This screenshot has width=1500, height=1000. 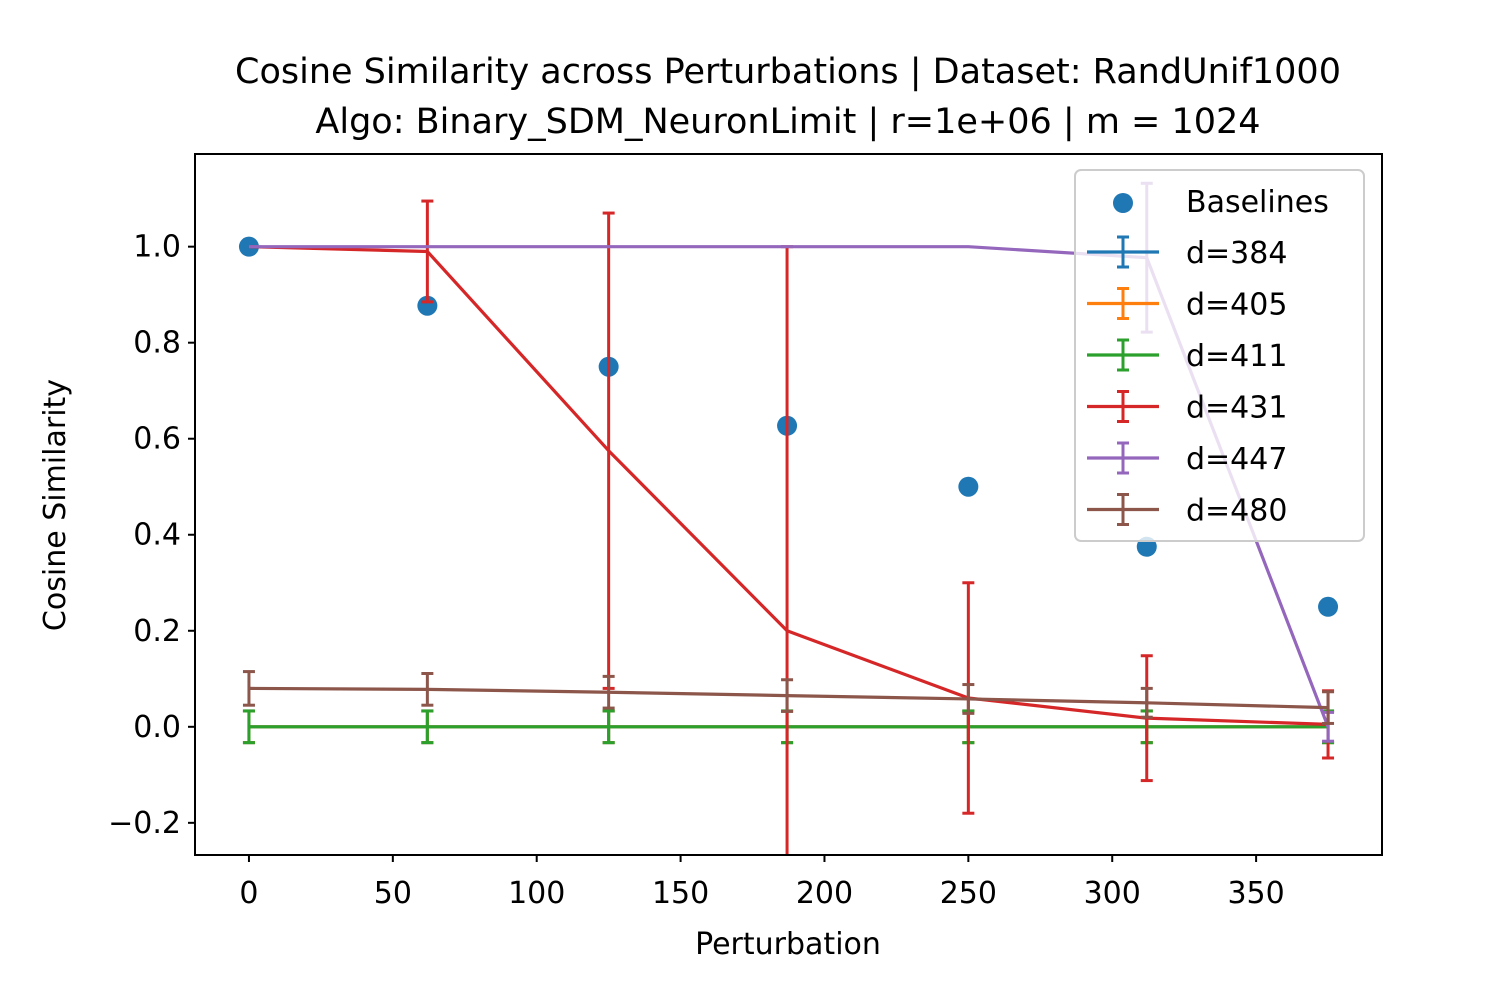 What do you see at coordinates (824, 893) in the screenshot?
I see `x-tick-label: 200` at bounding box center [824, 893].